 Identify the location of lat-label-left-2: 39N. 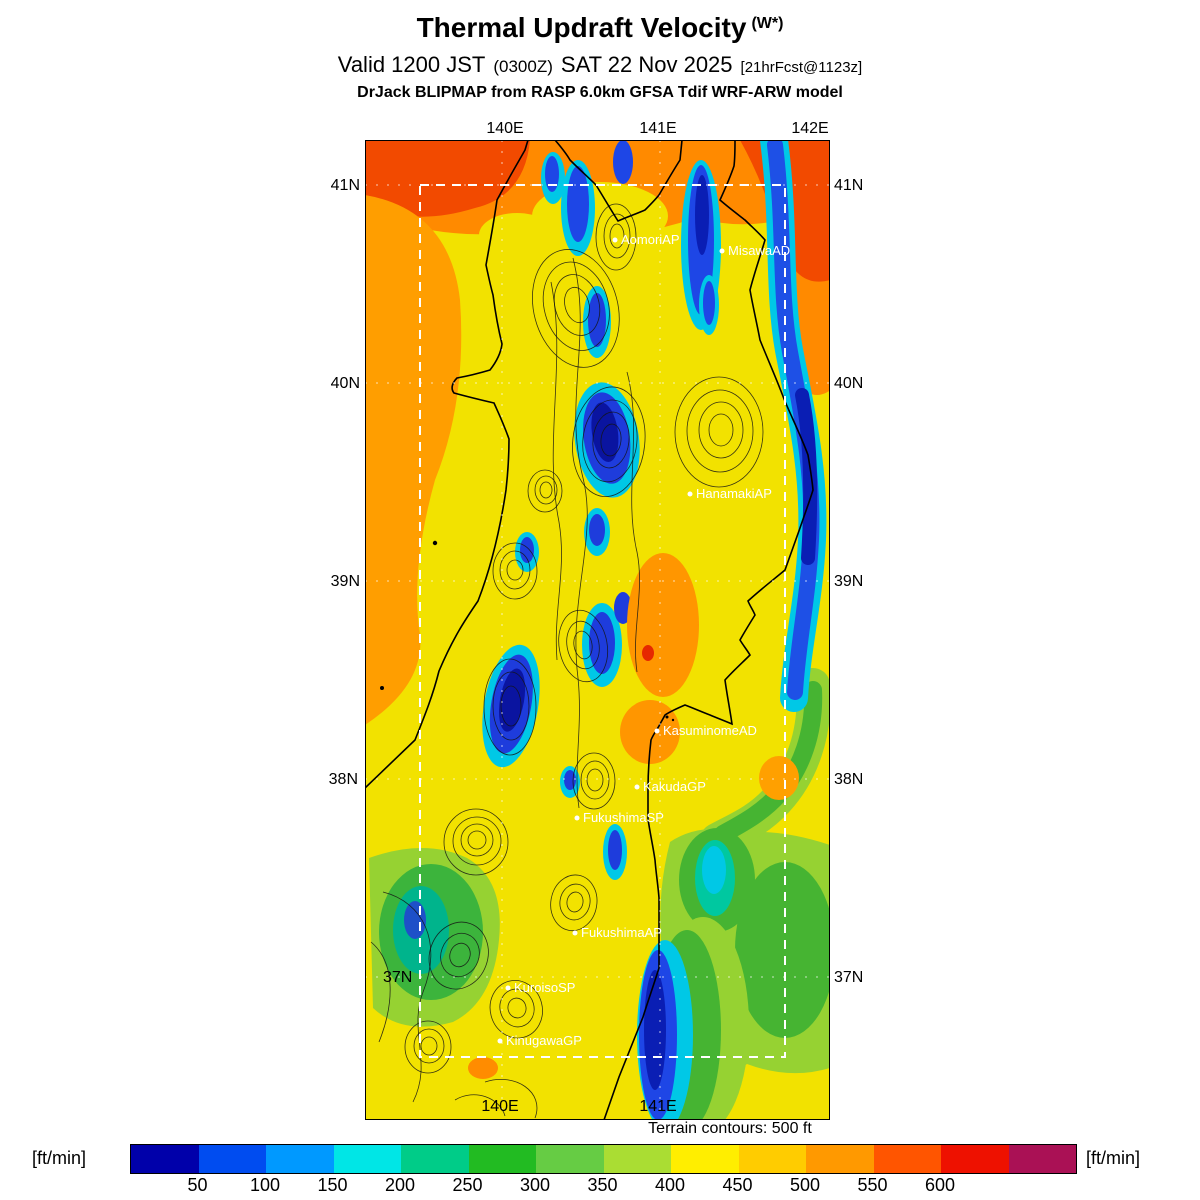
(345, 581).